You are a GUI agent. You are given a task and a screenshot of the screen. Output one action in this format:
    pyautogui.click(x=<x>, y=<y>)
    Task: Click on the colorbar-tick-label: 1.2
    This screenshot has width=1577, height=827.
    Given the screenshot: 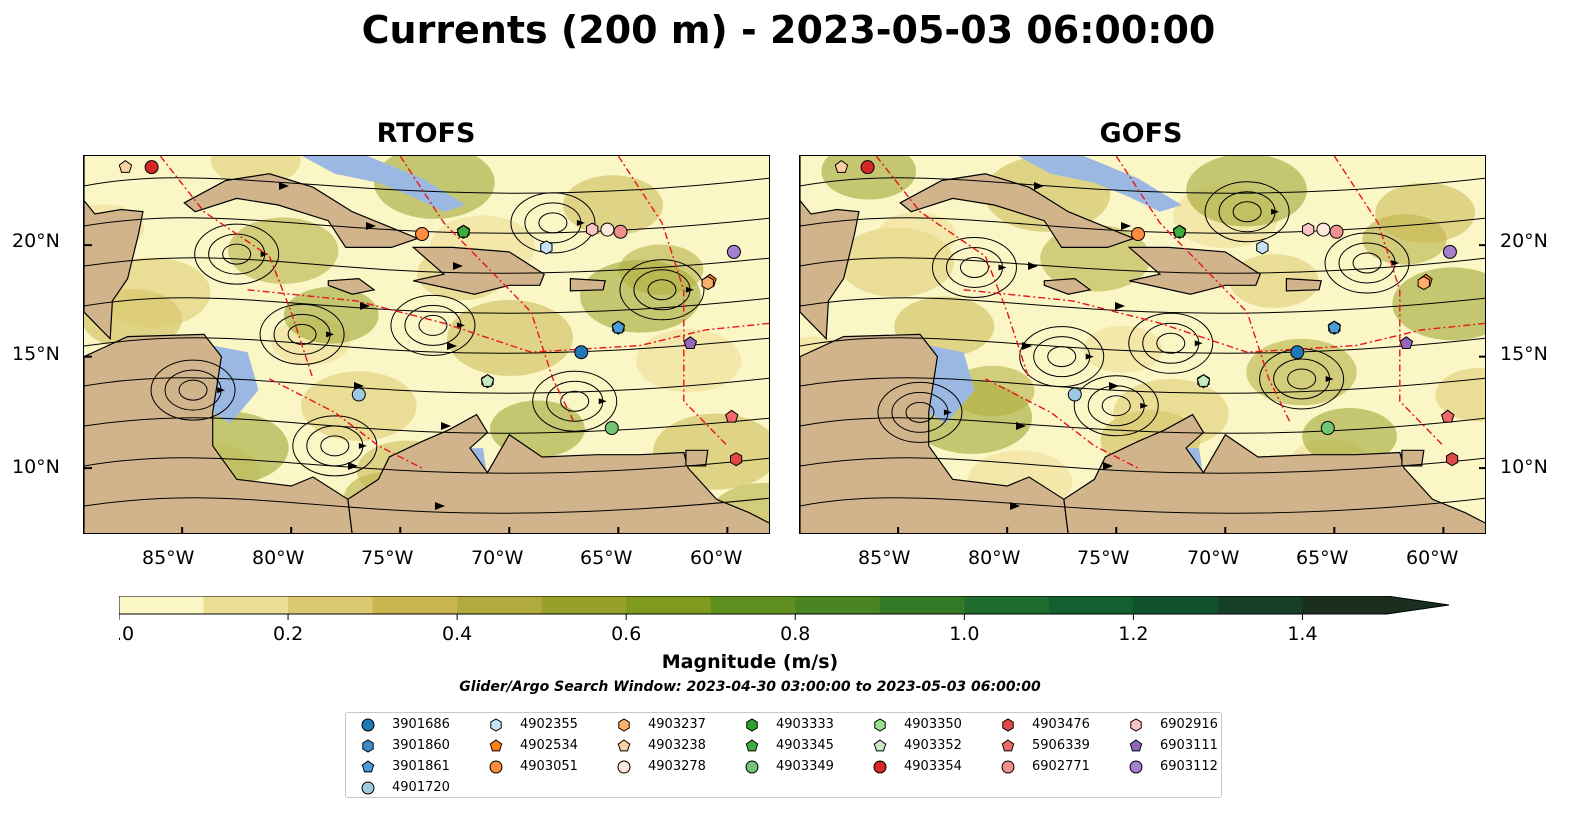 What is the action you would take?
    pyautogui.click(x=1133, y=634)
    